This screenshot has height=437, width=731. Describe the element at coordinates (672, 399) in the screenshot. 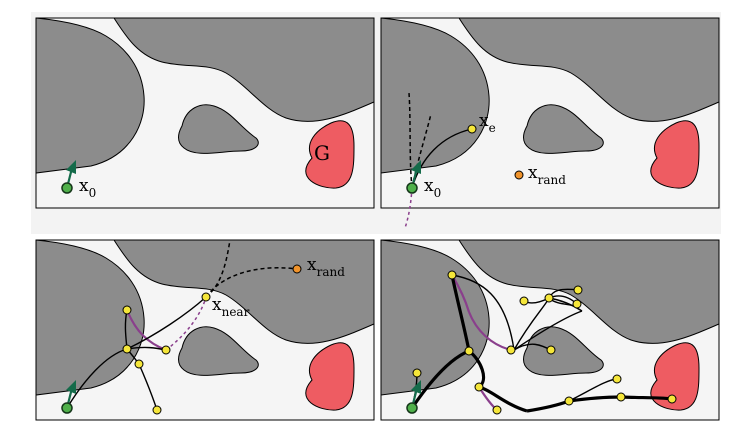

I see `tree-node-goal` at that location.